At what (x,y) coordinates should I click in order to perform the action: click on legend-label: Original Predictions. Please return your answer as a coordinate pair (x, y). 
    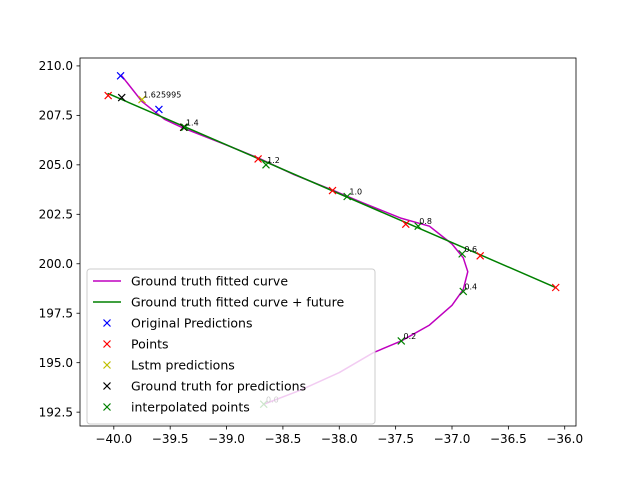
    Looking at the image, I should click on (192, 323).